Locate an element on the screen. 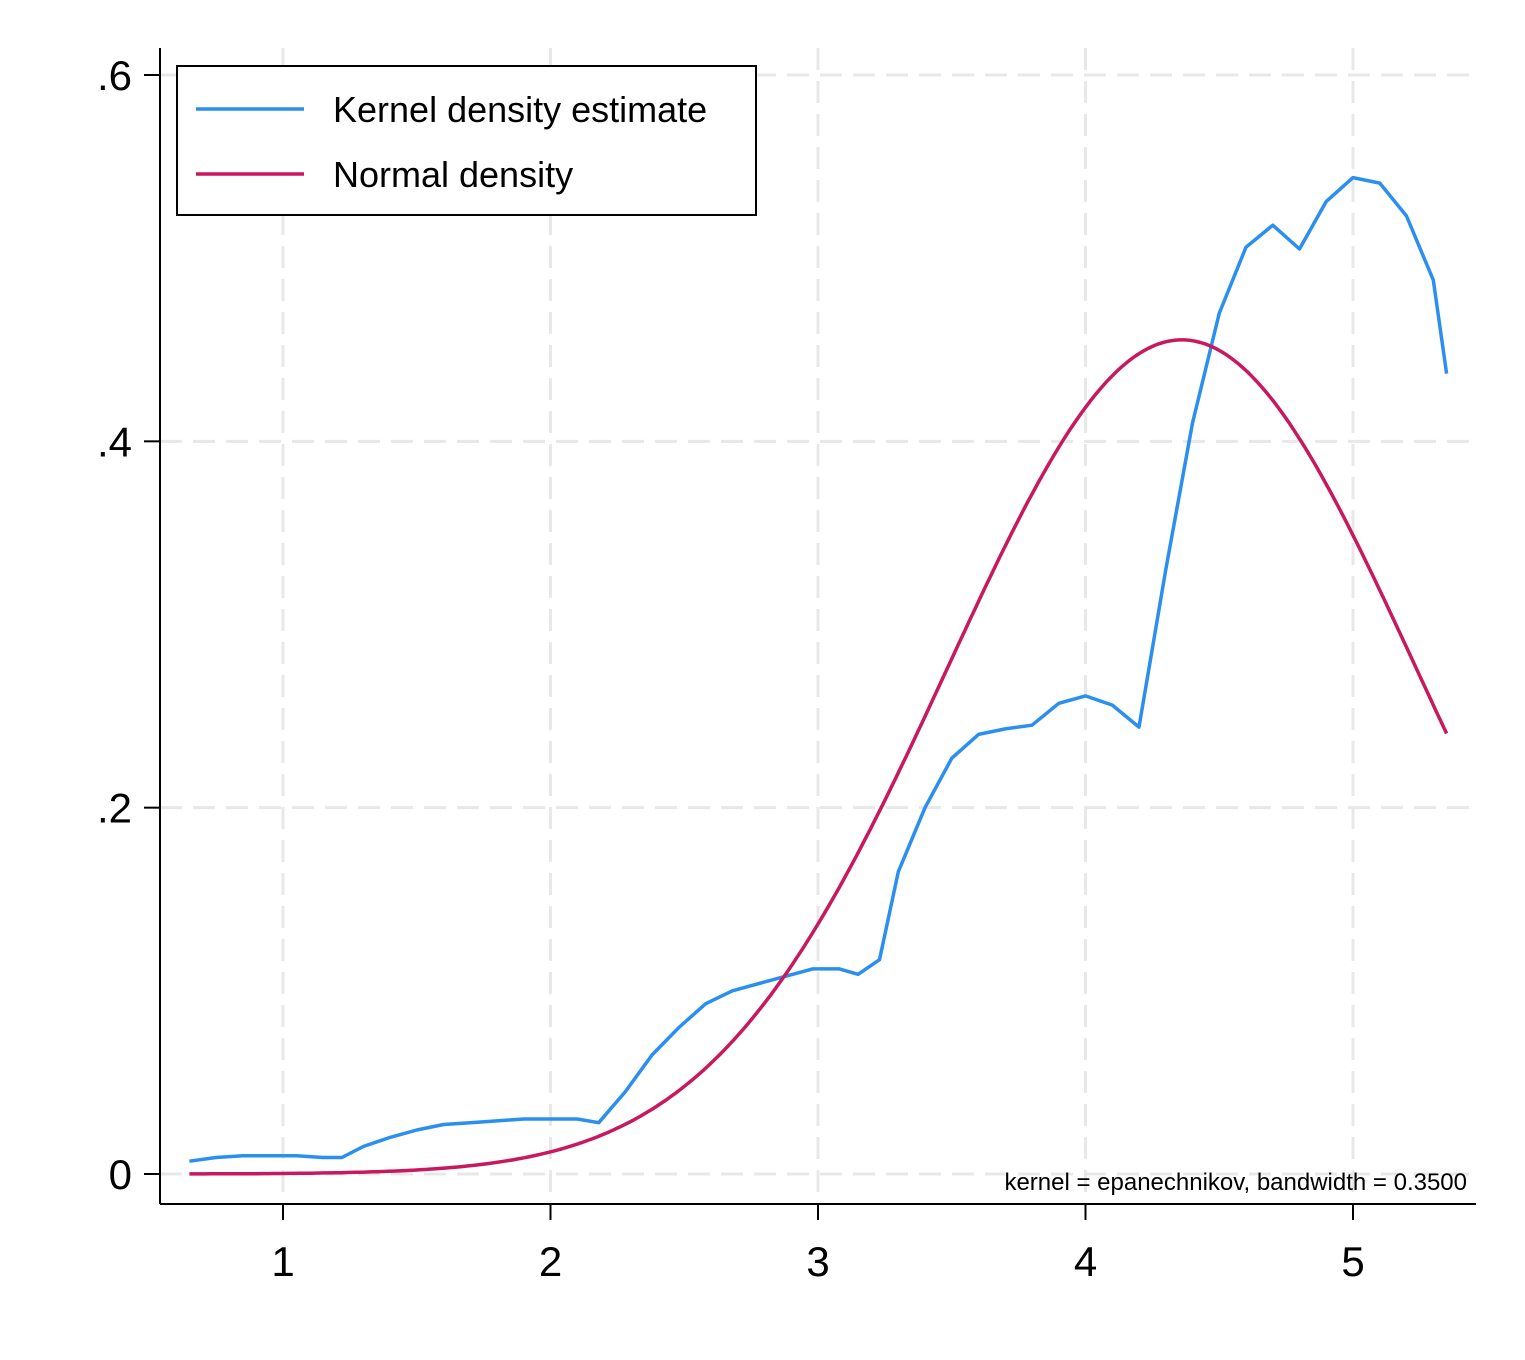 This screenshot has height=1360, width=1525. x-tick-label-5: 5 is located at coordinates (1352, 1261).